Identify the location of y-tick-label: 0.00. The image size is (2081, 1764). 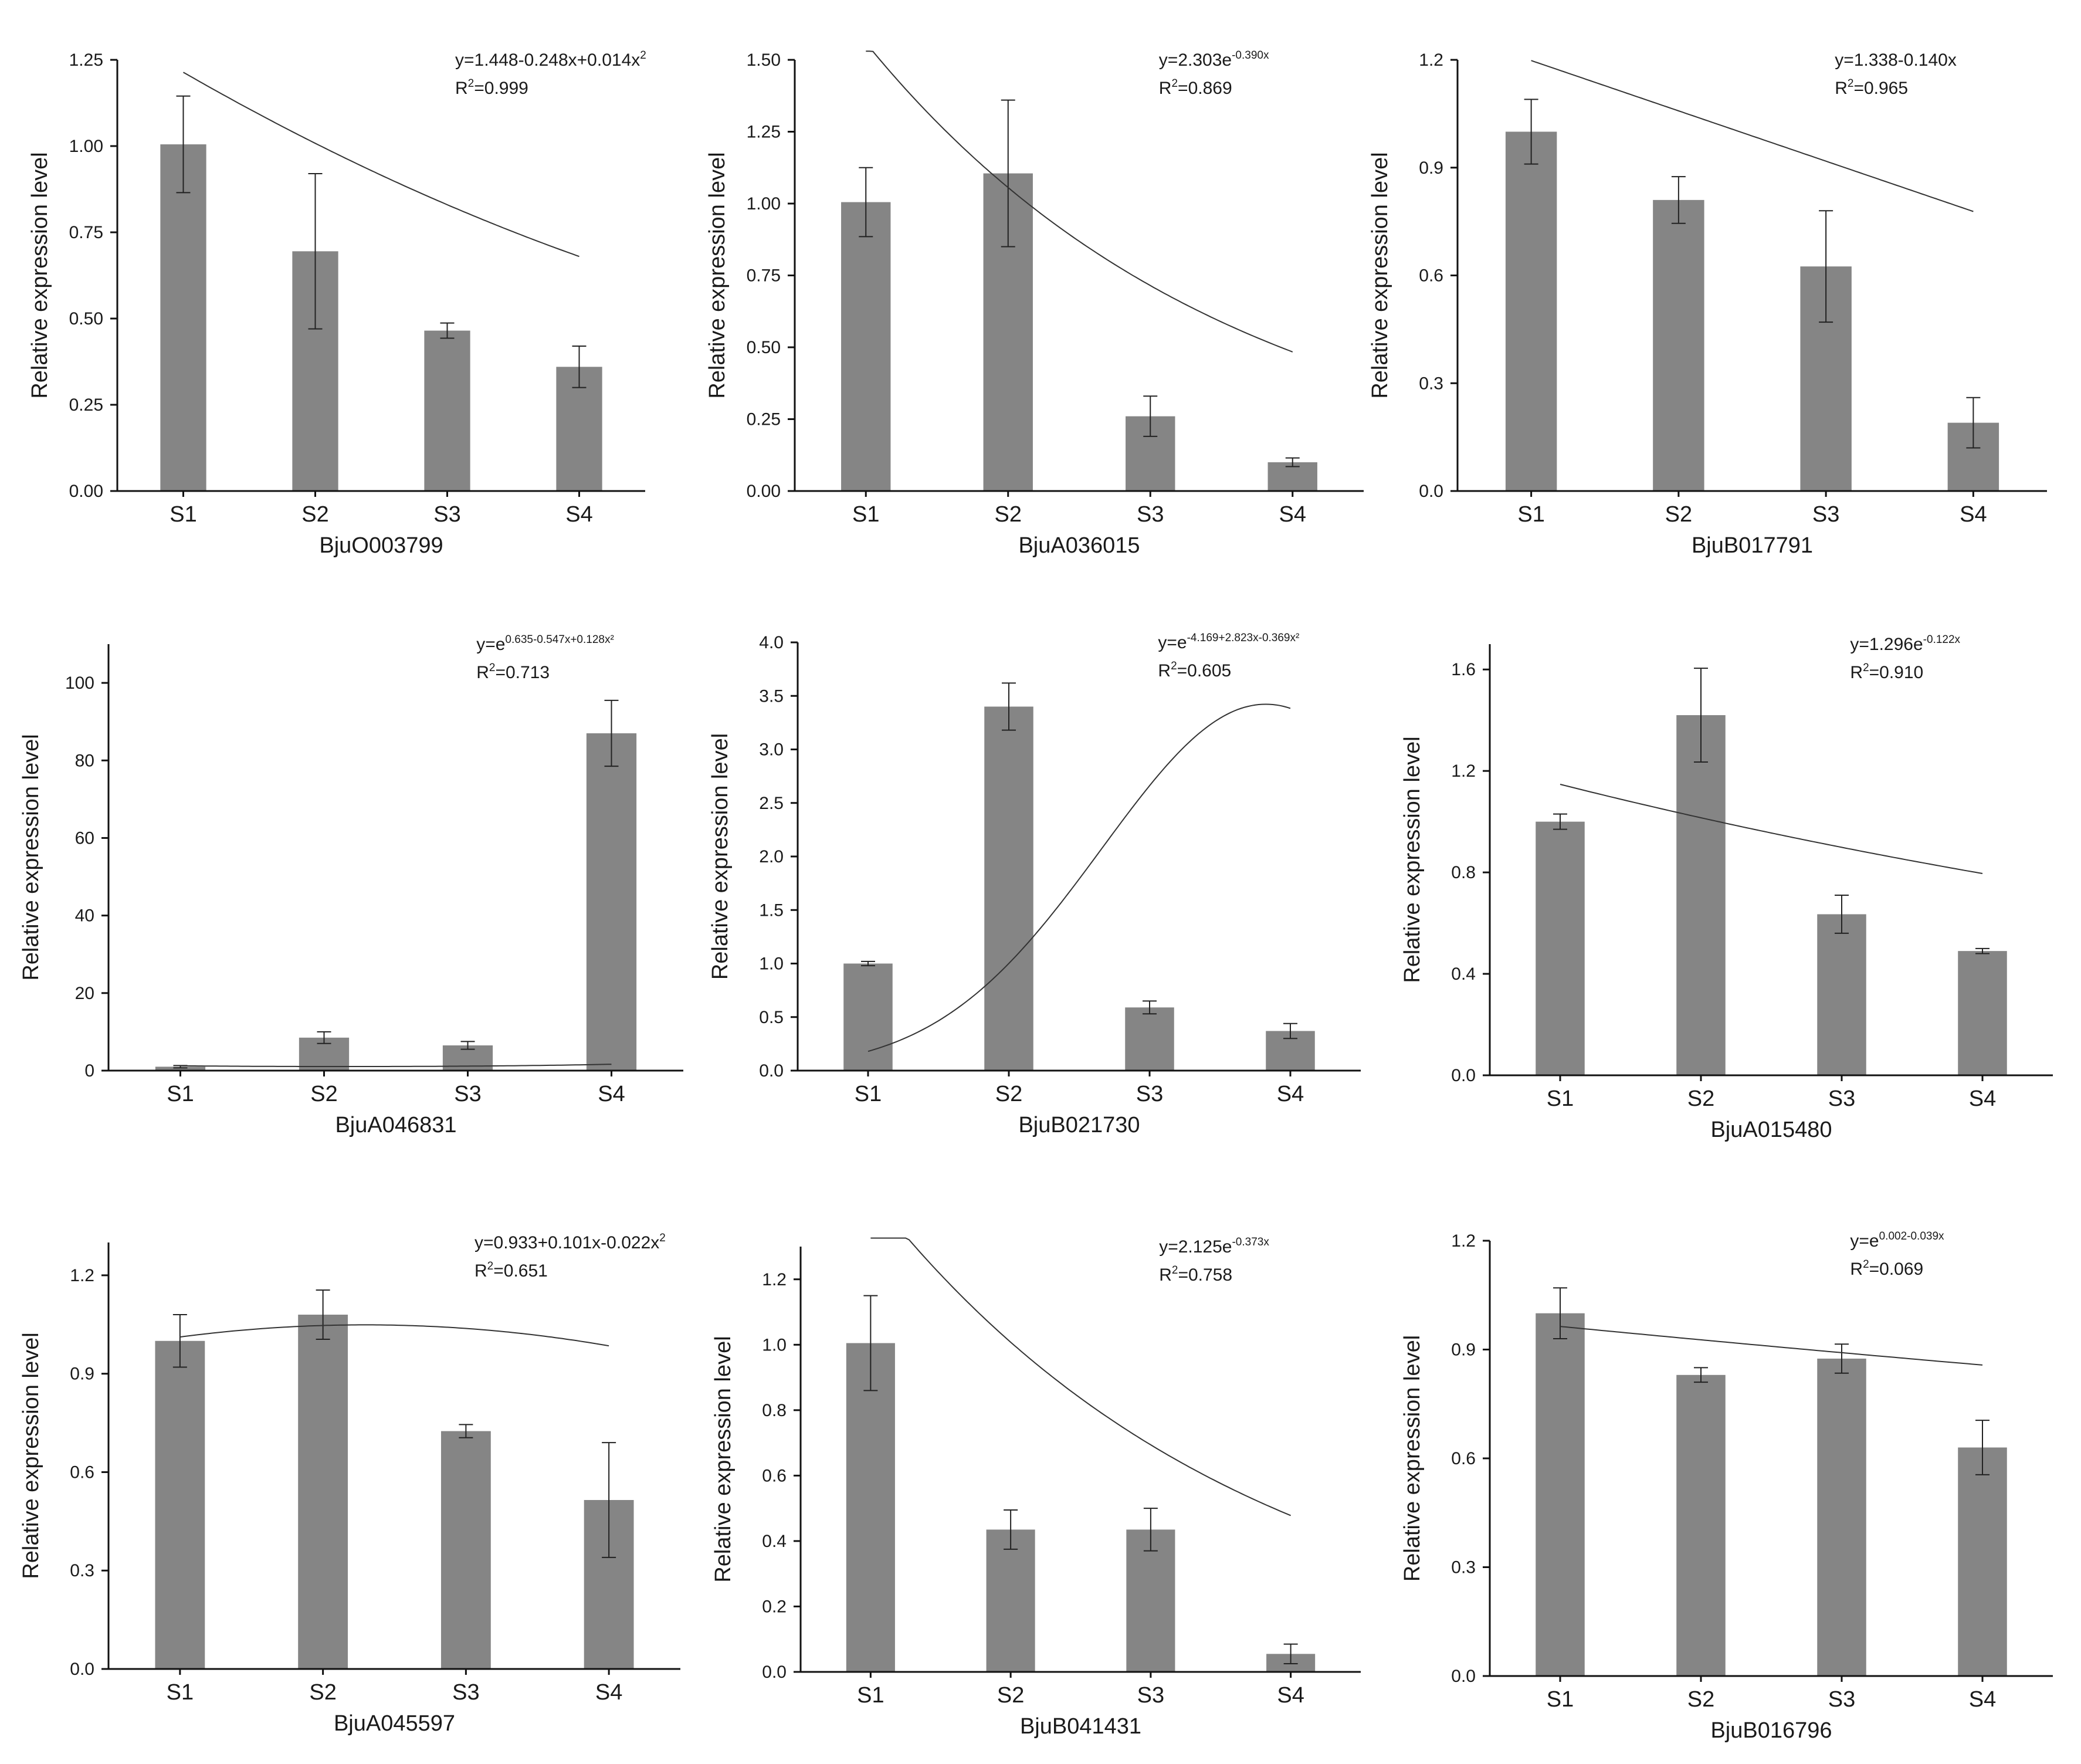
(764, 491).